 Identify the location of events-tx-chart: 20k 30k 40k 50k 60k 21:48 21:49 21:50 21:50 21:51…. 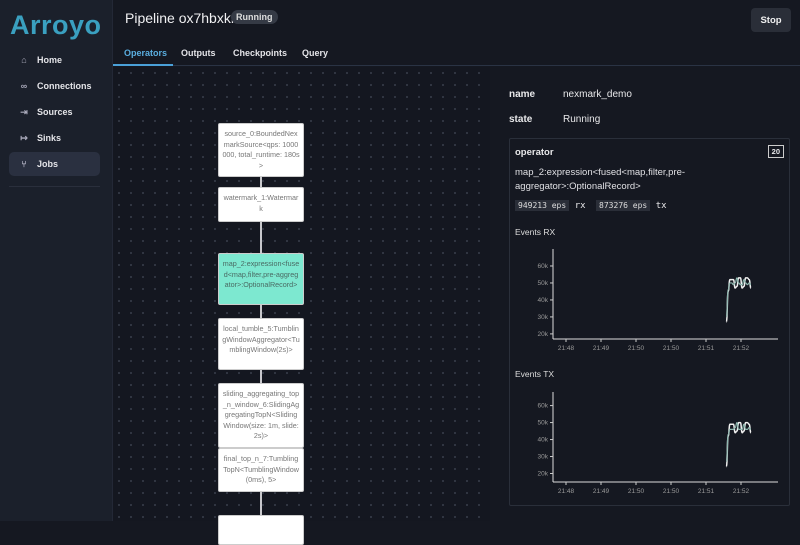
(658, 443).